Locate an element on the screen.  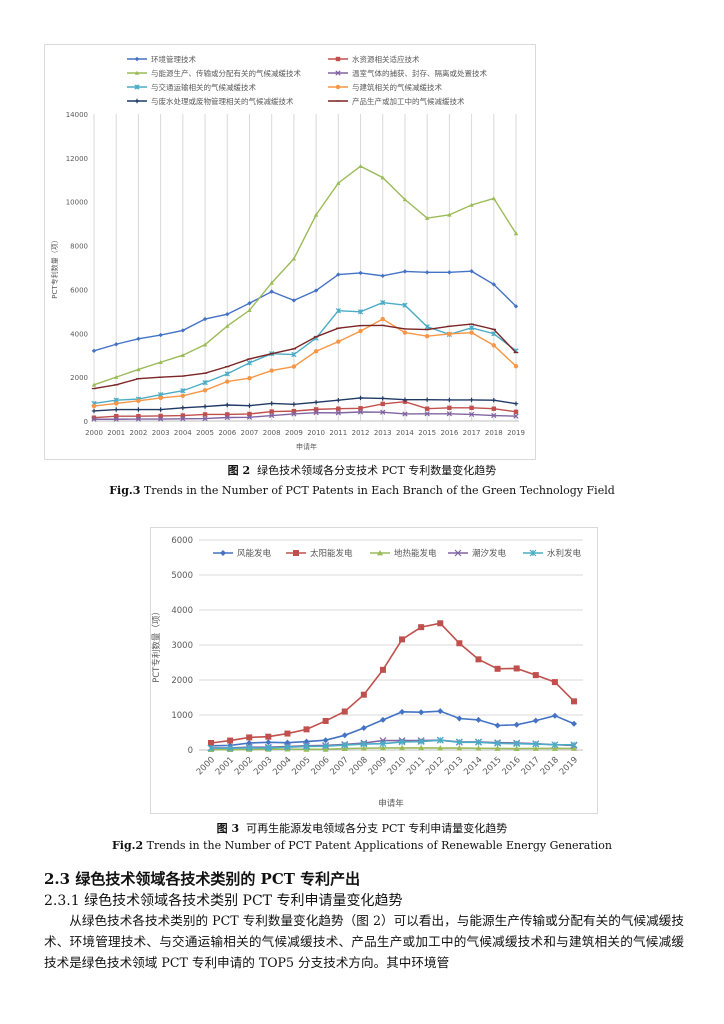
series-4: 水利发电 is located at coordinates (394, 650).